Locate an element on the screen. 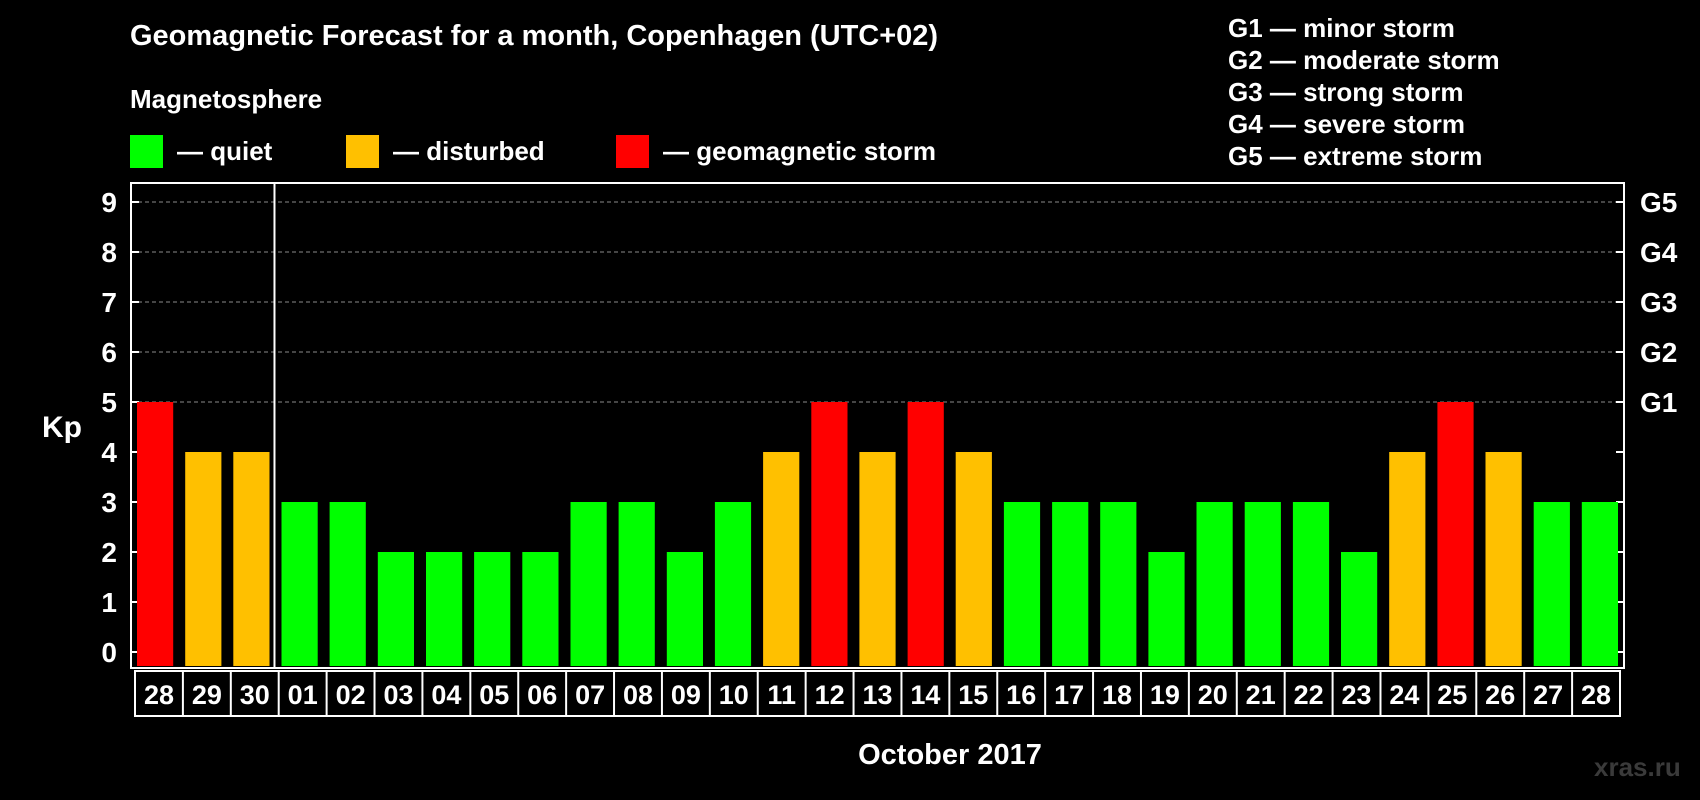 The width and height of the screenshot is (1700, 800). x-tick-label: 20 is located at coordinates (1213, 695).